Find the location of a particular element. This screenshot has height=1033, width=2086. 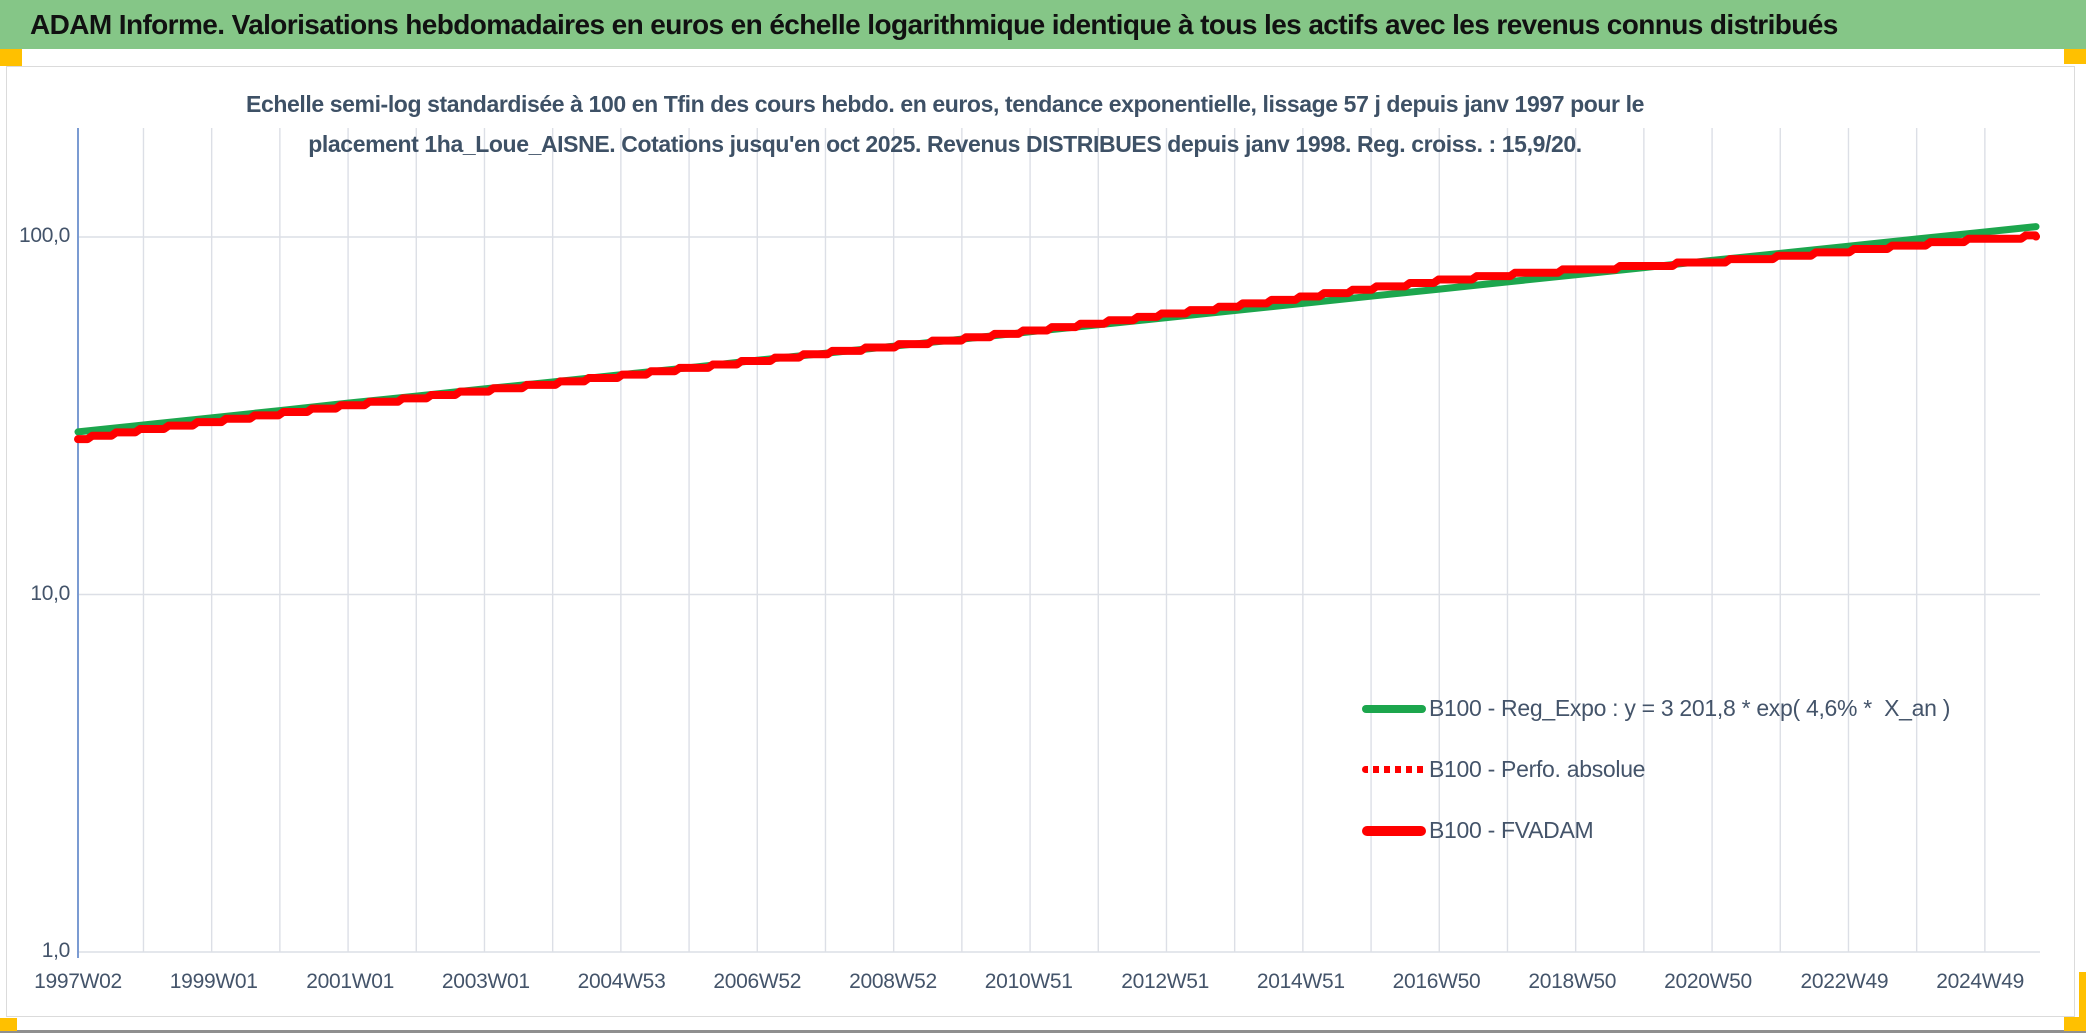

x-tick-label: 2003W01 is located at coordinates (485, 981).